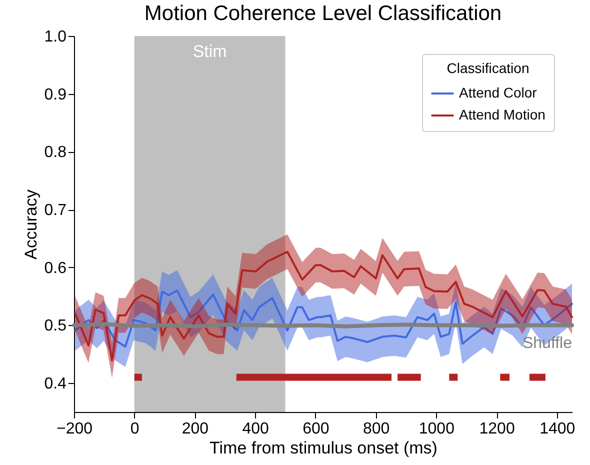 The width and height of the screenshot is (590, 465). What do you see at coordinates (195, 429) in the screenshot?
I see `x-tick-label: 200` at bounding box center [195, 429].